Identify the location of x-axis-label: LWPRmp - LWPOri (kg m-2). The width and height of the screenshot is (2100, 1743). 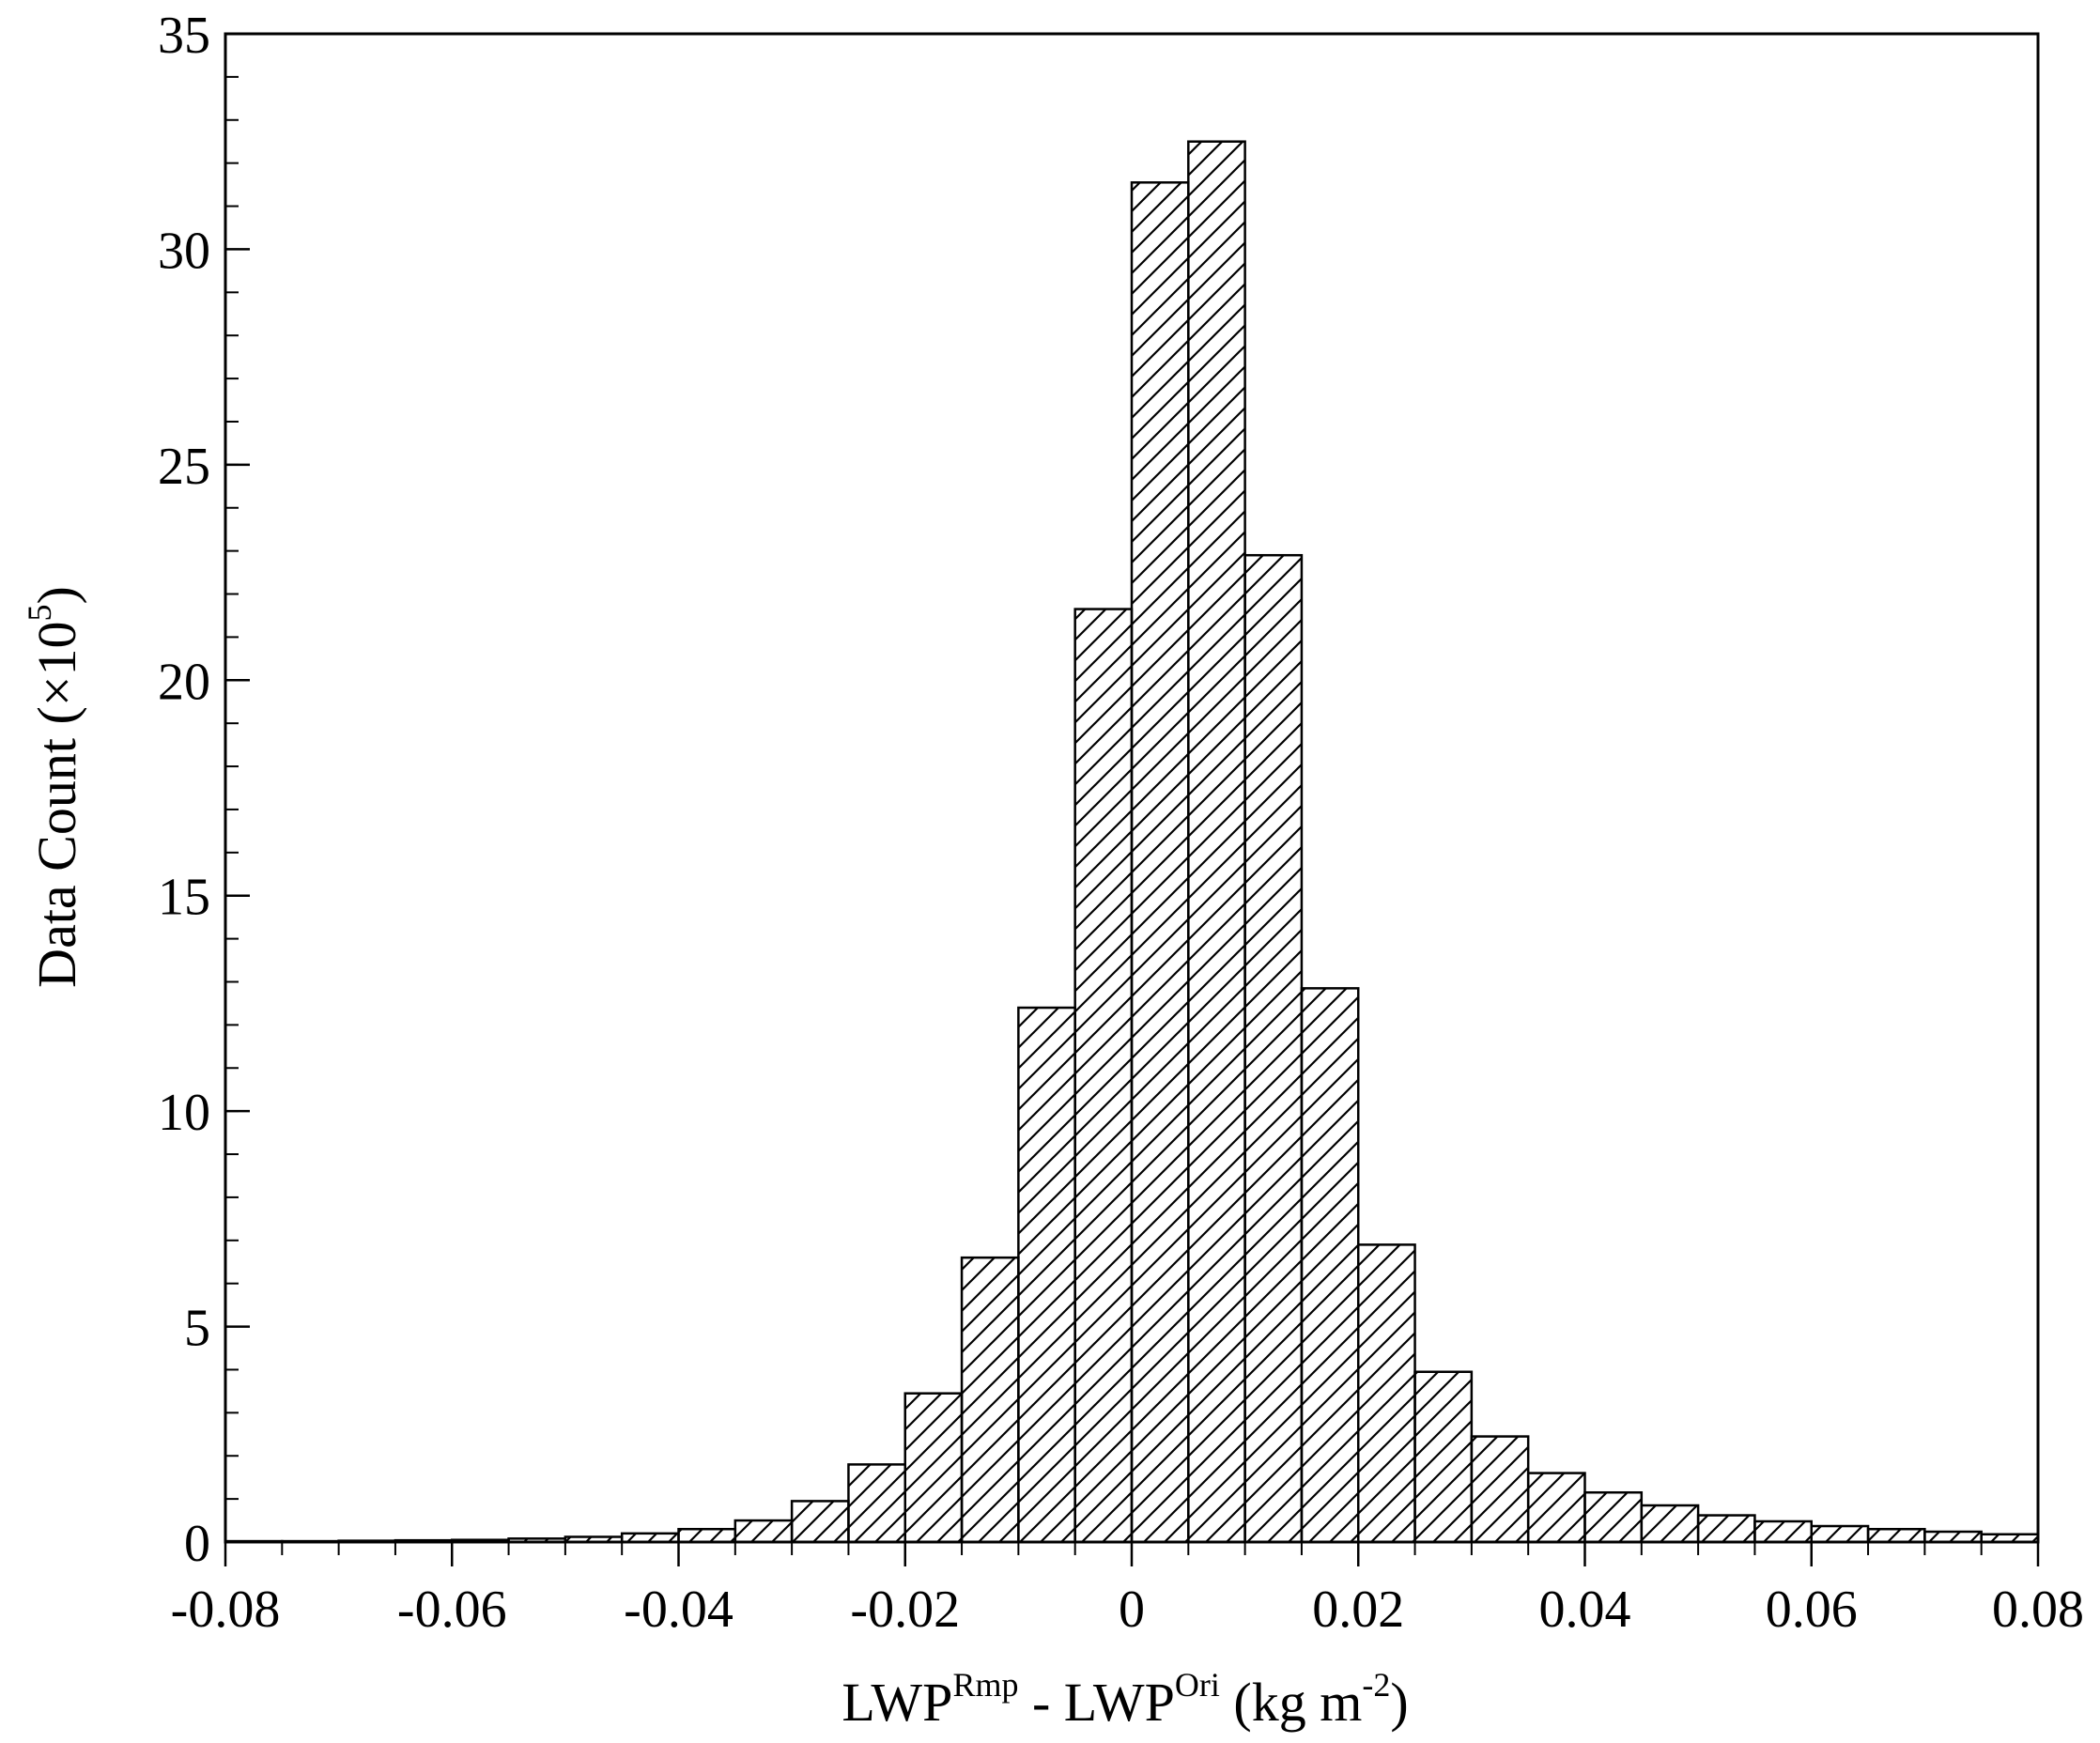
(1125, 1699).